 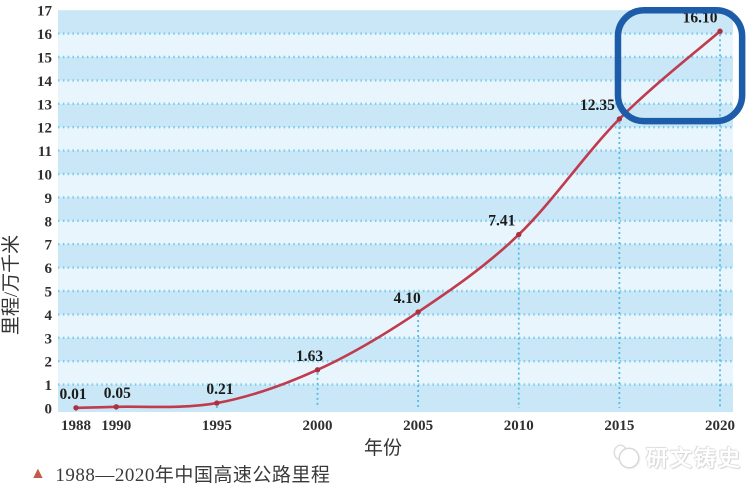 I want to click on y-tick-label: 3, so click(x=49, y=339).